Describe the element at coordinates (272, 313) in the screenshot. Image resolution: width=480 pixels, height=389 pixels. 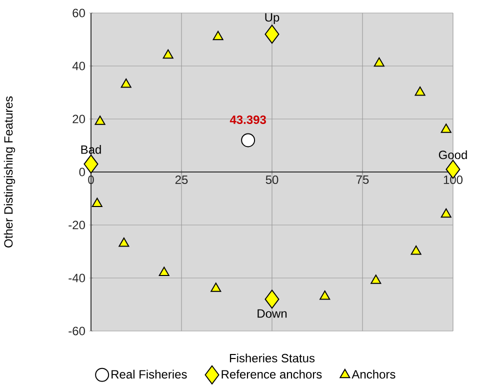
I see `data-label: Down` at that location.